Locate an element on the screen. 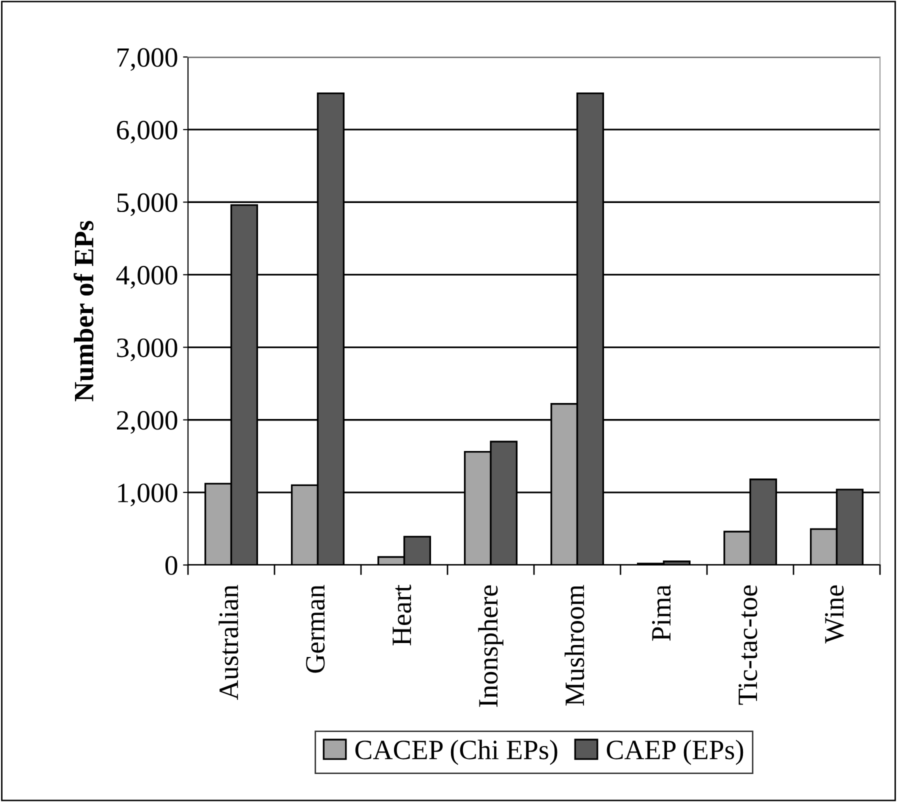 Image resolution: width=897 pixels, height=802 pixels. y-tick-label: 0 is located at coordinates (171, 565).